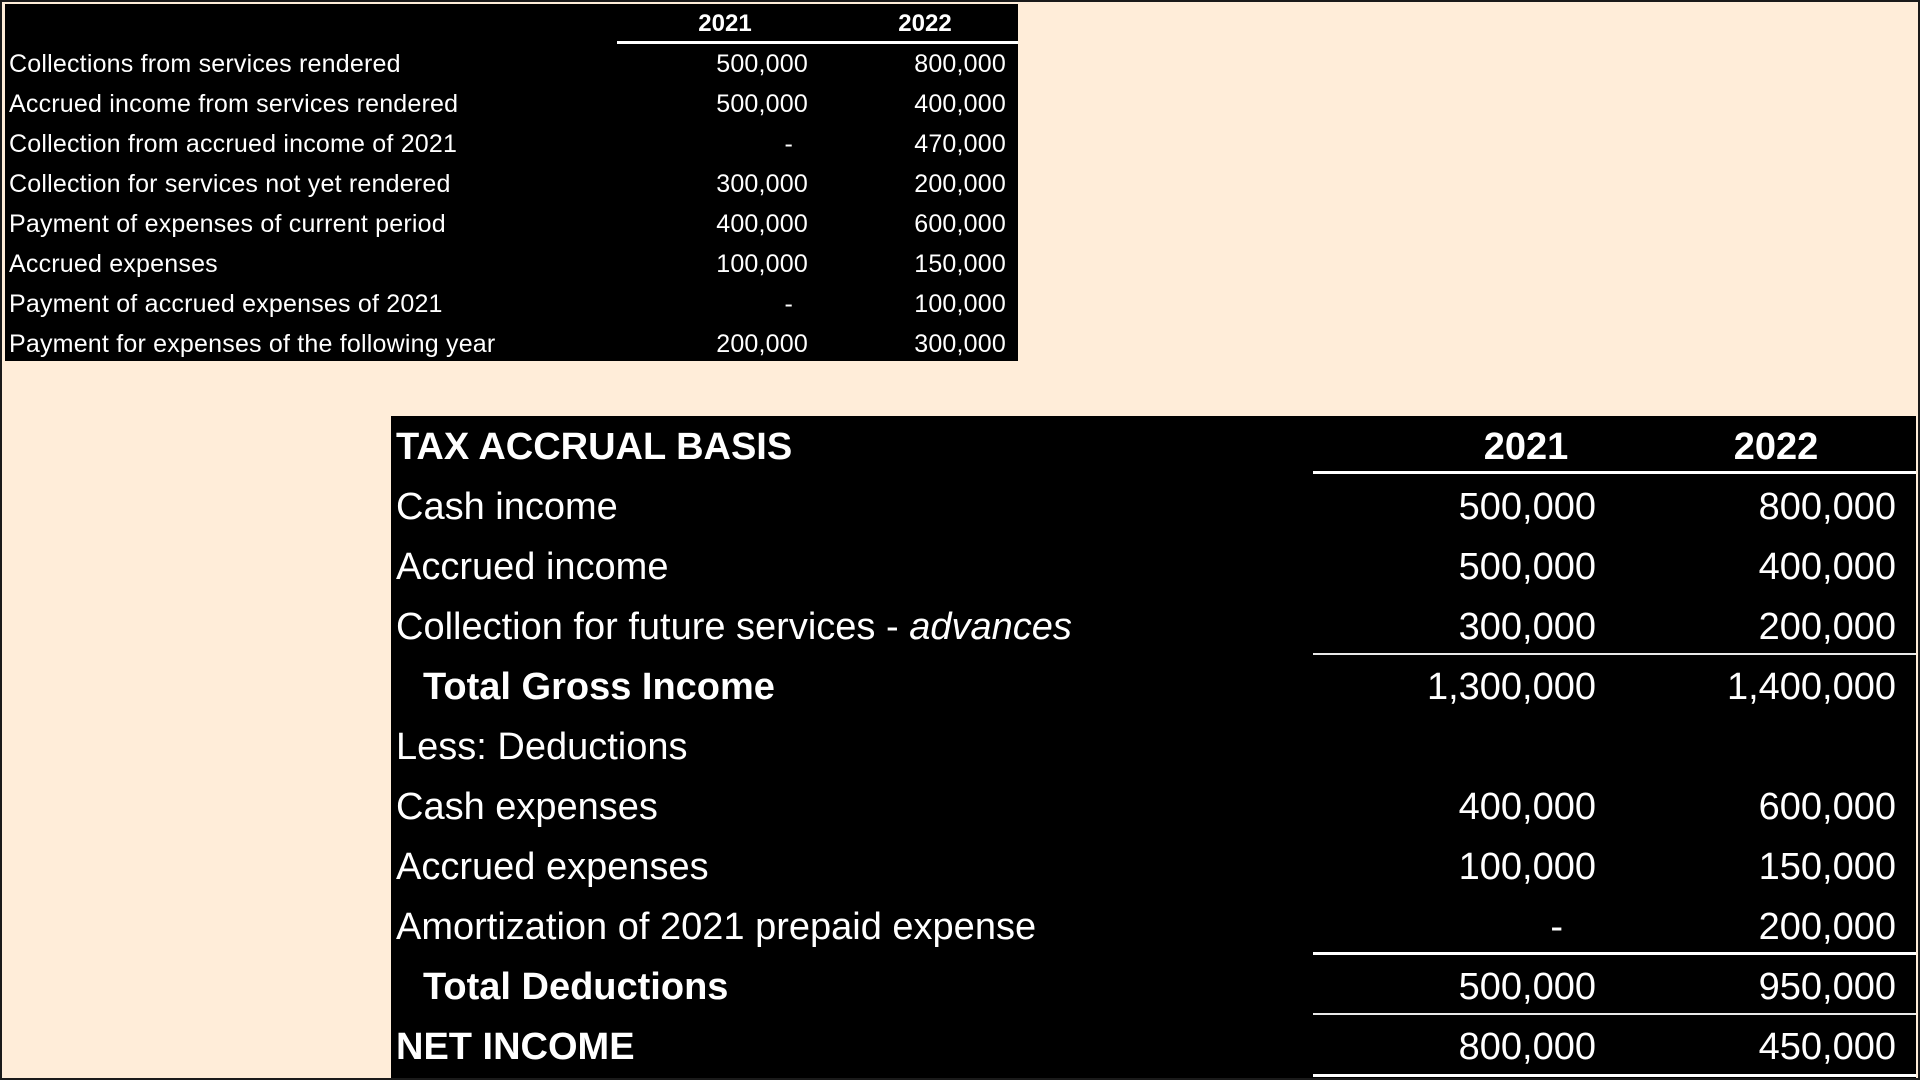  Describe the element at coordinates (960, 344) in the screenshot. I see `value-2022: 300,000` at that location.